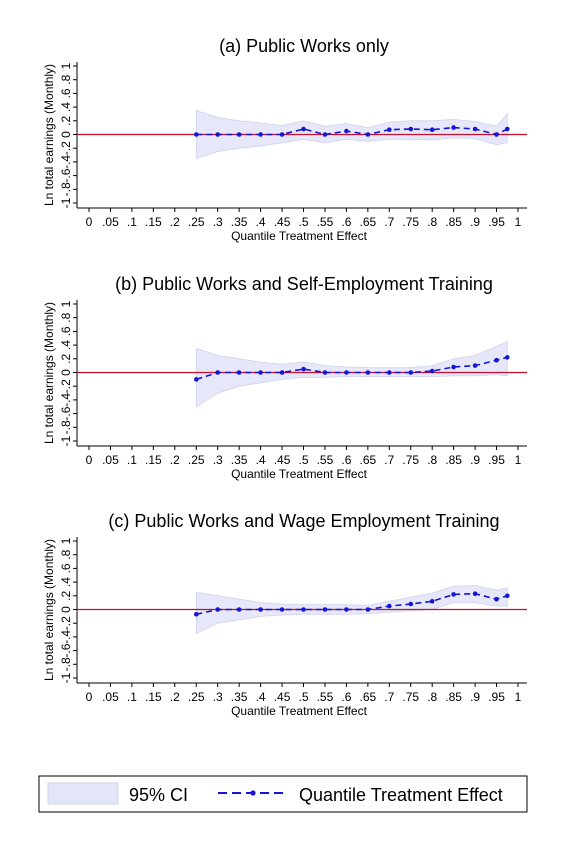  What do you see at coordinates (253, 793) in the screenshot?
I see `legend-line-marker` at bounding box center [253, 793].